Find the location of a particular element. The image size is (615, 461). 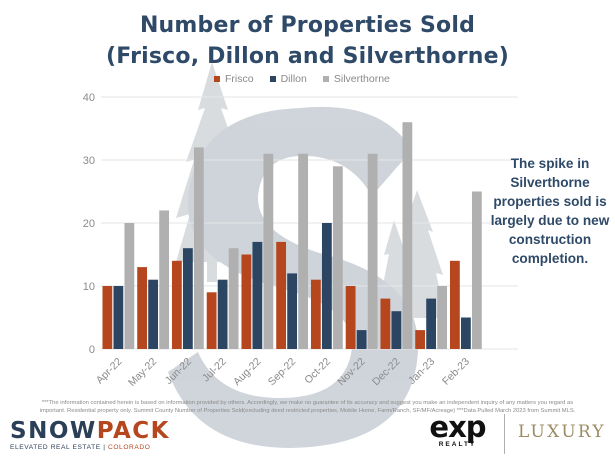

legend-swatch-frisco is located at coordinates (217, 79).